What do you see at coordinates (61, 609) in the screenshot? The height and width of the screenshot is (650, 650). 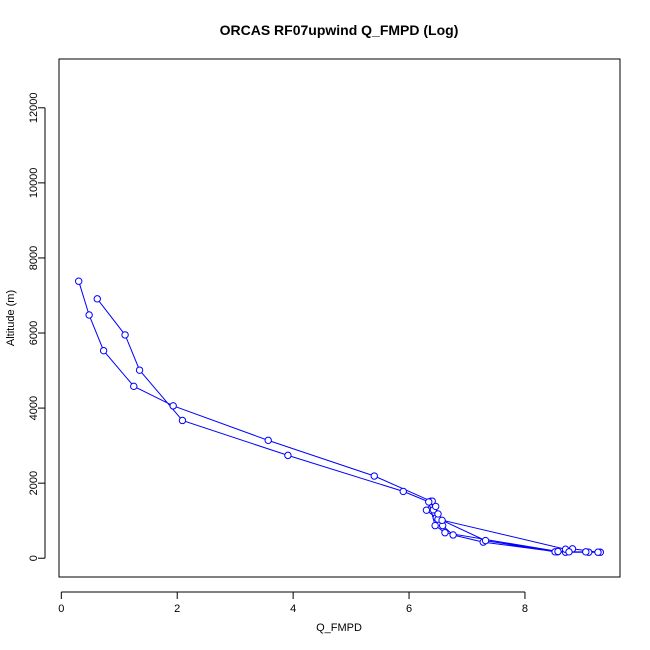 I see `x-tick-label: 0` at bounding box center [61, 609].